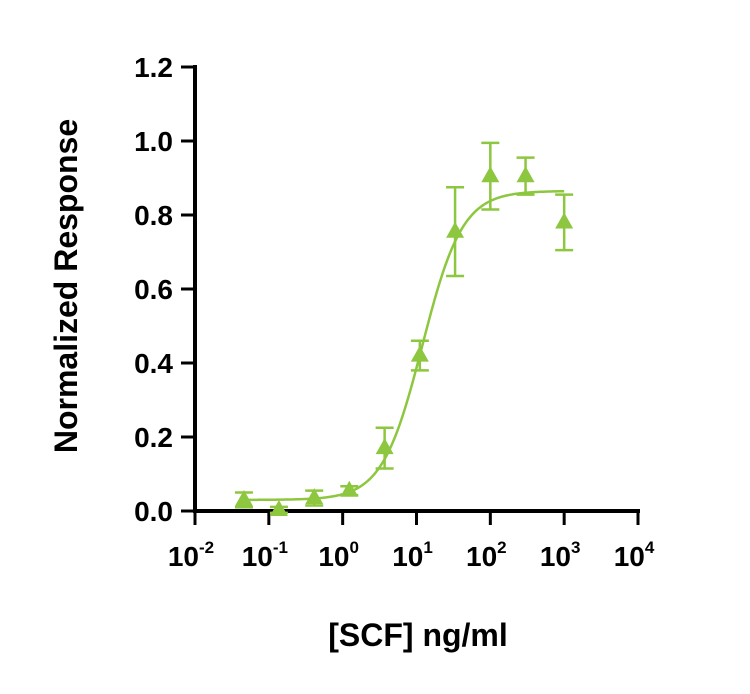 The height and width of the screenshot is (694, 750). What do you see at coordinates (191, 555) in the screenshot?
I see `x-tick-label: 10⁻²` at bounding box center [191, 555].